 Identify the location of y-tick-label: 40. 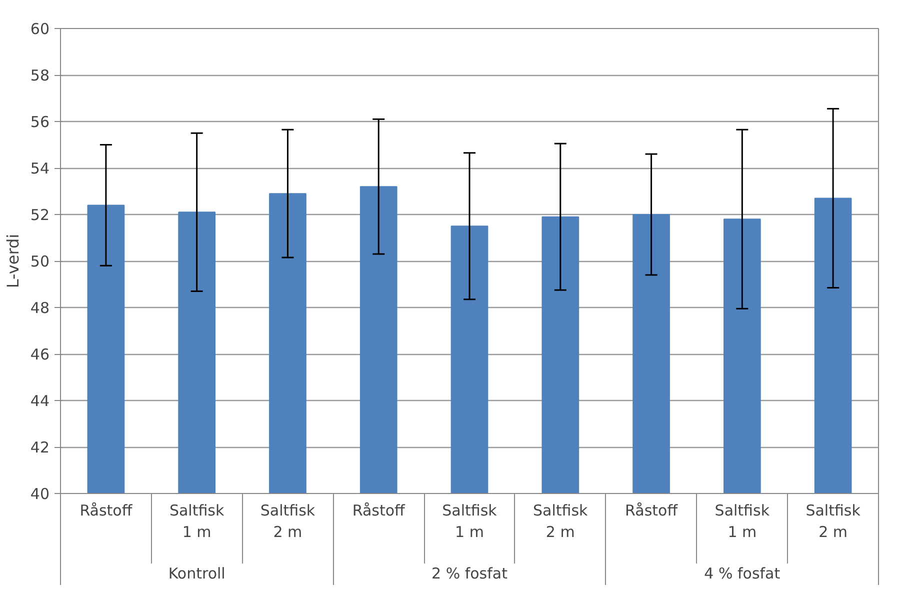
(40, 494).